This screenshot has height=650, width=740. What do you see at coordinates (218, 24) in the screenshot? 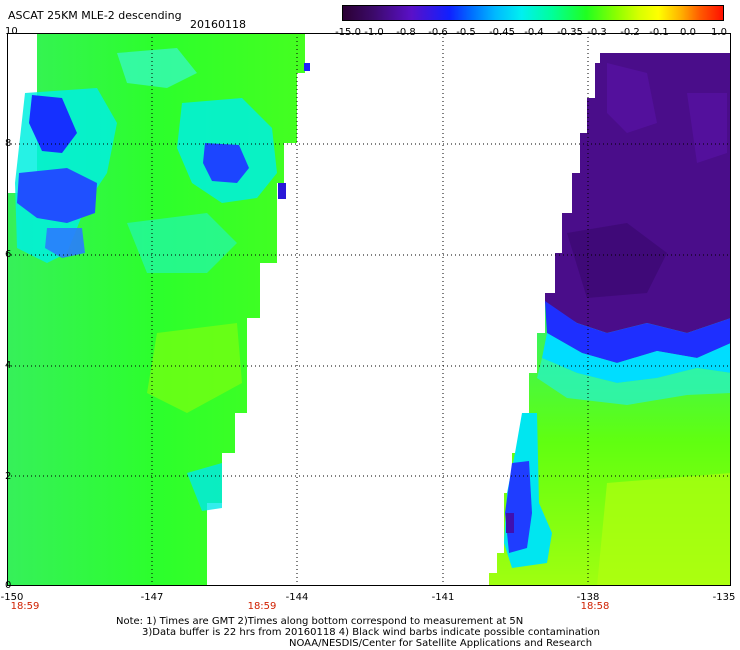
I see `map-date: 20160118` at bounding box center [218, 24].